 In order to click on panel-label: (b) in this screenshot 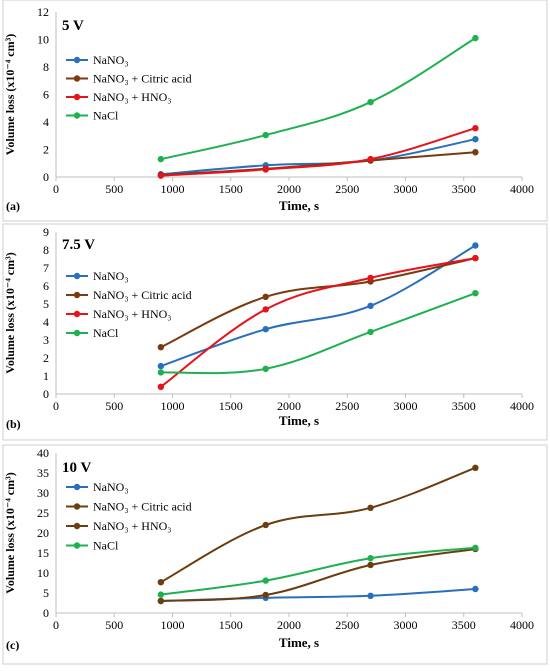, I will do `click(13, 424)`.